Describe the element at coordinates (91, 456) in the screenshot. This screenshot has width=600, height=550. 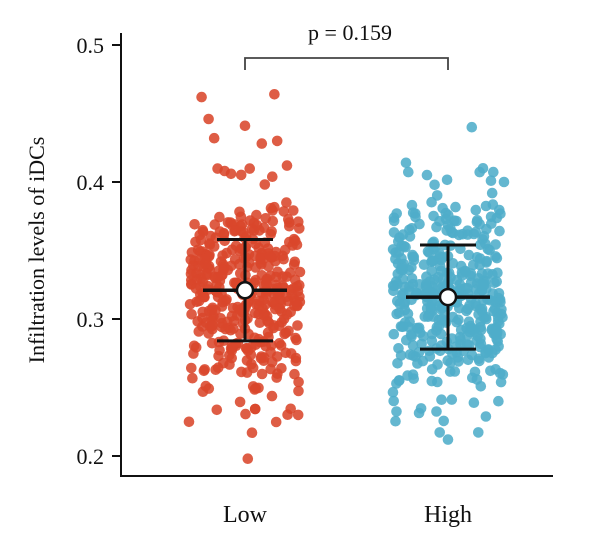
I see `y-tick-label: 0.2` at that location.